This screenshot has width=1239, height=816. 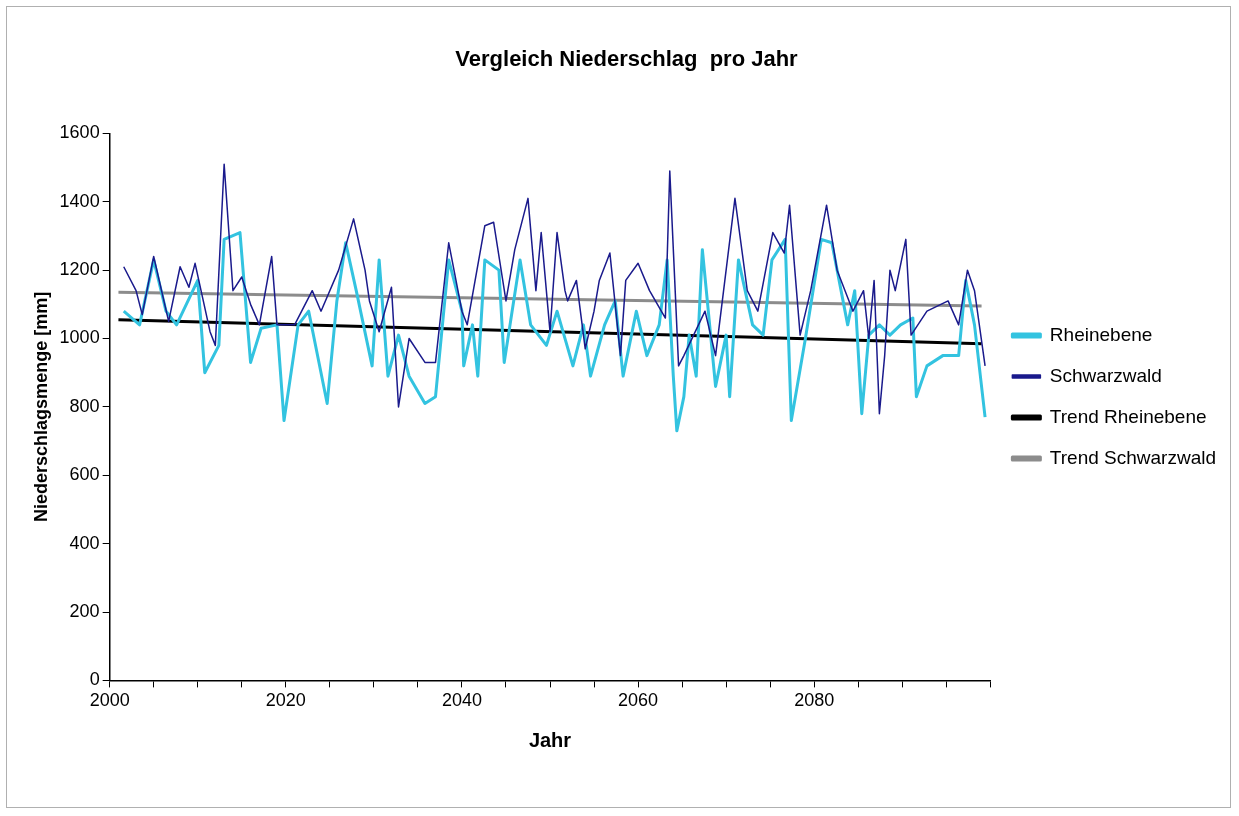 What do you see at coordinates (1105, 375) in the screenshot?
I see `legend-label: Schwarzwald` at bounding box center [1105, 375].